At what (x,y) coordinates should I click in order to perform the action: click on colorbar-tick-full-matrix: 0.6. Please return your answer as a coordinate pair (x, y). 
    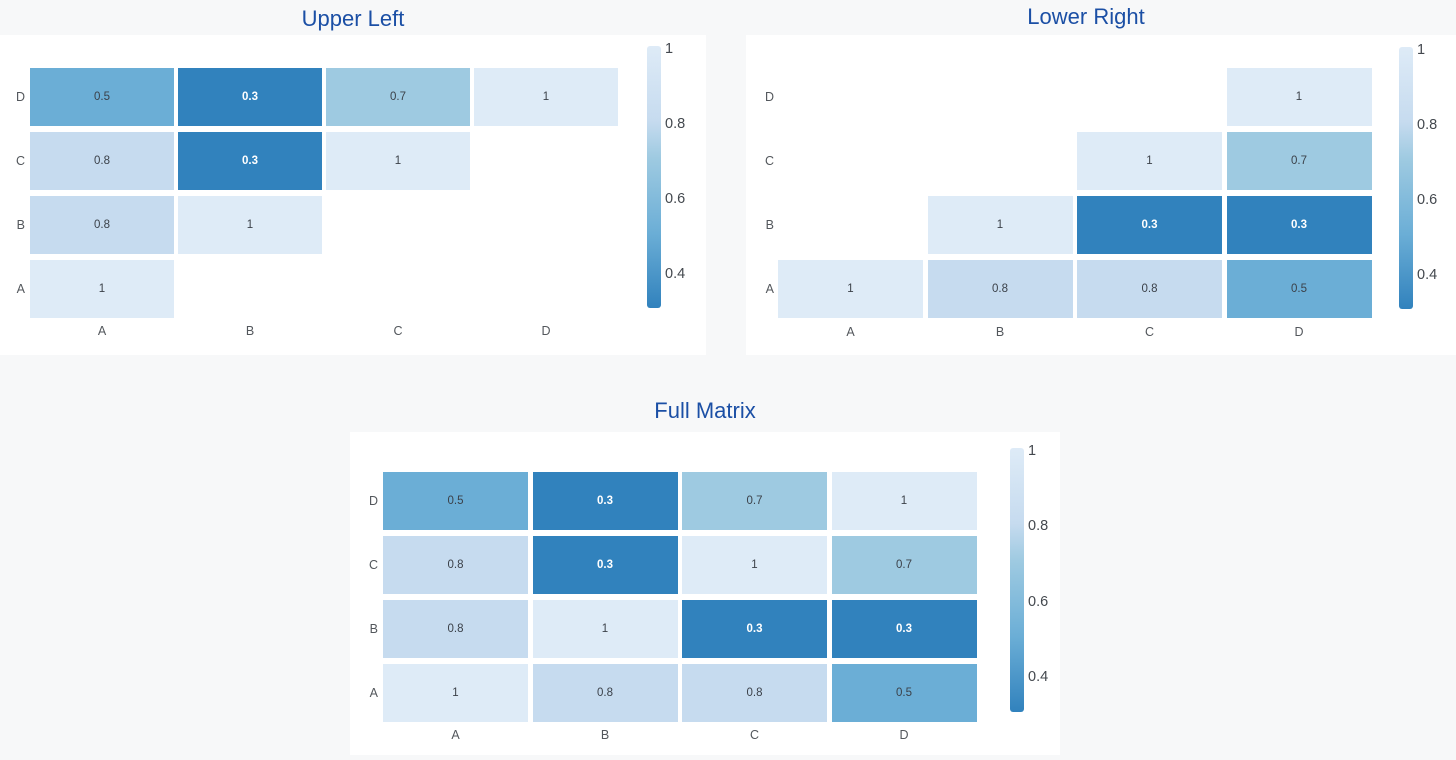
    Looking at the image, I should click on (1038, 601).